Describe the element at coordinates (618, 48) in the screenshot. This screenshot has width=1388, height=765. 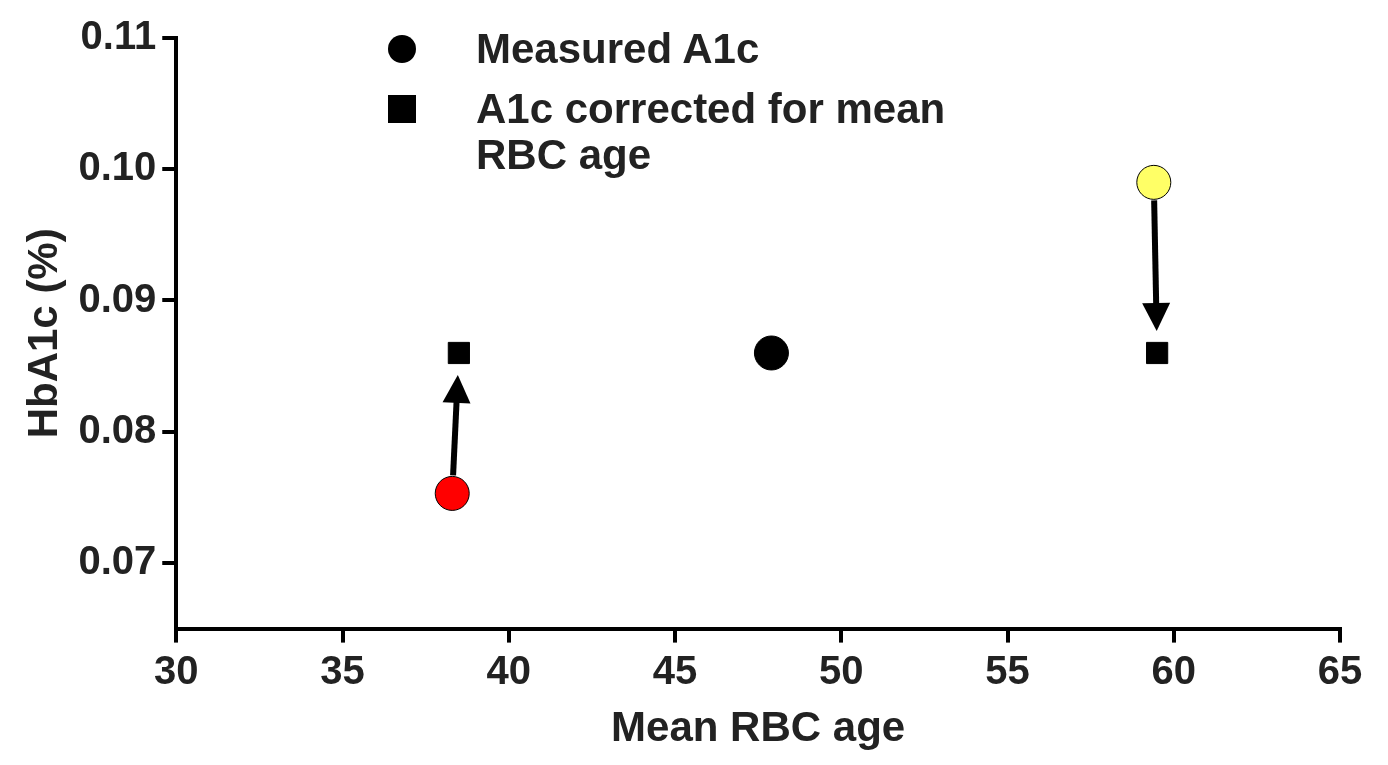
I see `legend-label: Measured A1c` at that location.